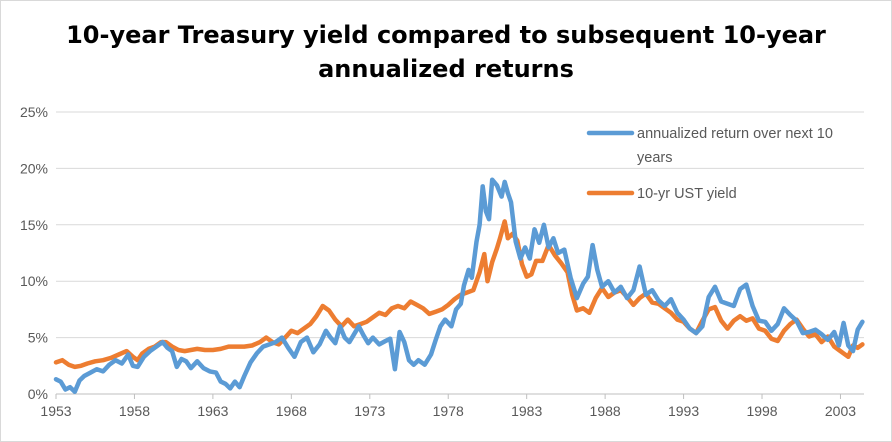 The image size is (892, 442). I want to click on chart-title-line-2: annualized returns, so click(446, 69).